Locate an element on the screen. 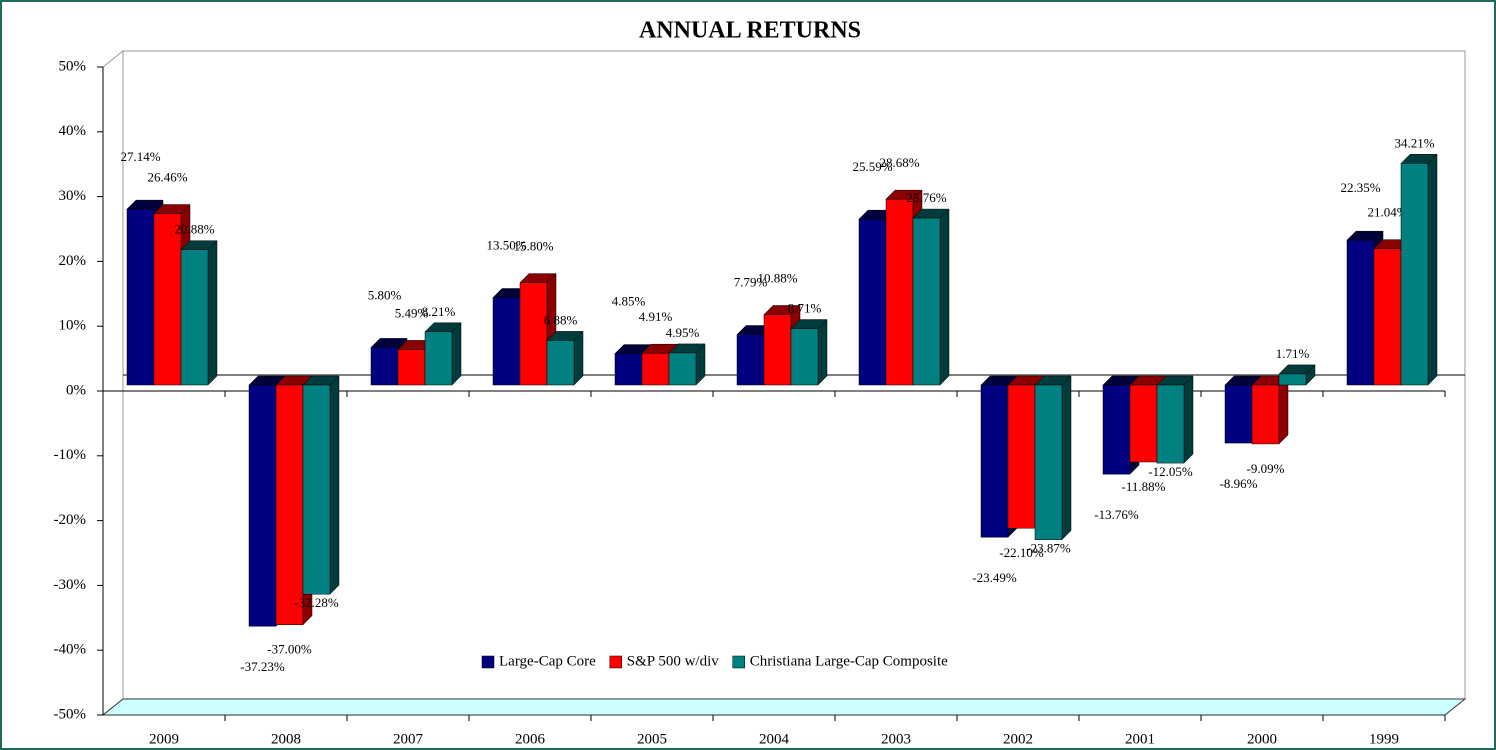 This screenshot has width=1496, height=750. data-label: -32.28% is located at coordinates (316, 602).